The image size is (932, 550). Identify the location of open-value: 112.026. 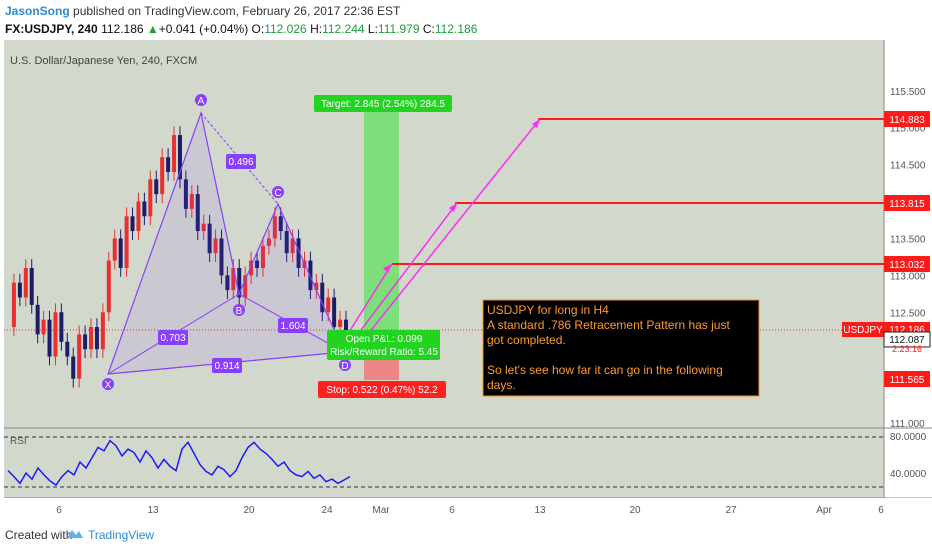
(285, 29).